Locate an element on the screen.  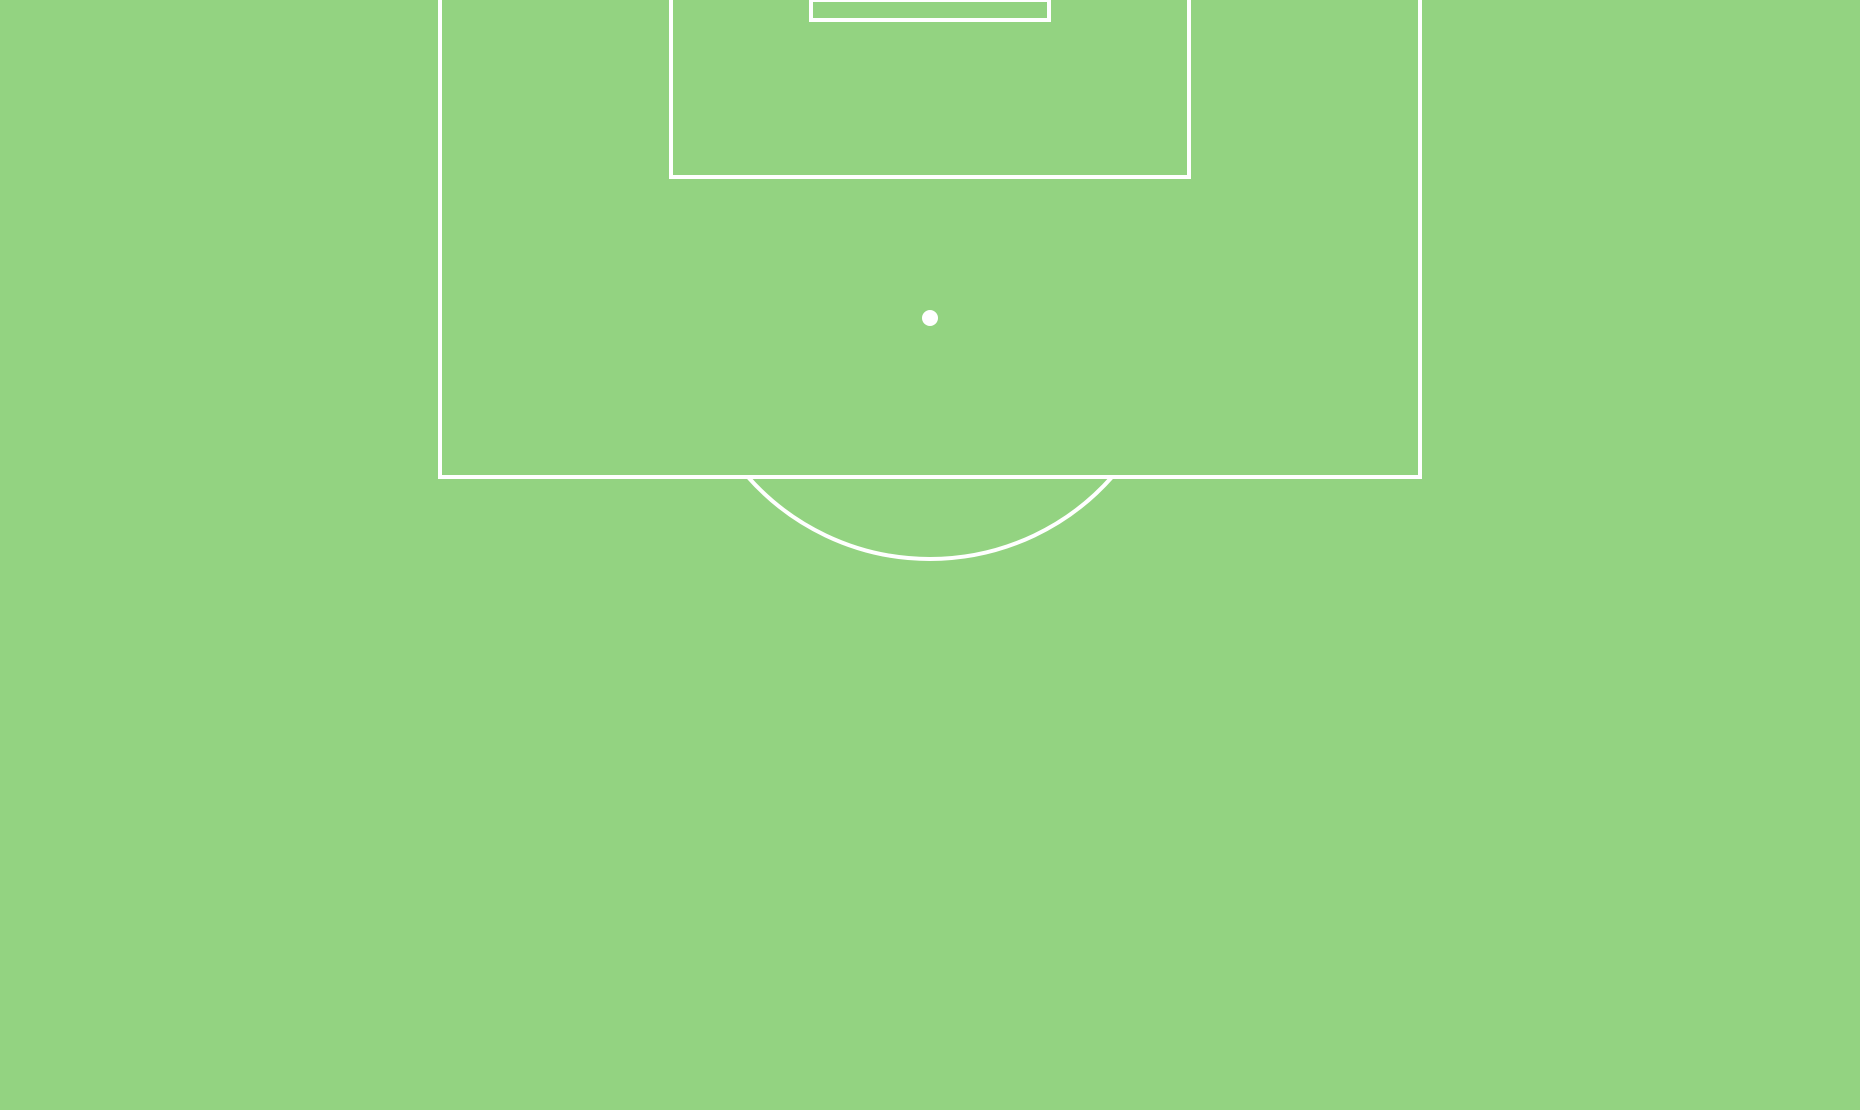
penalty-spot is located at coordinates (930, 318).